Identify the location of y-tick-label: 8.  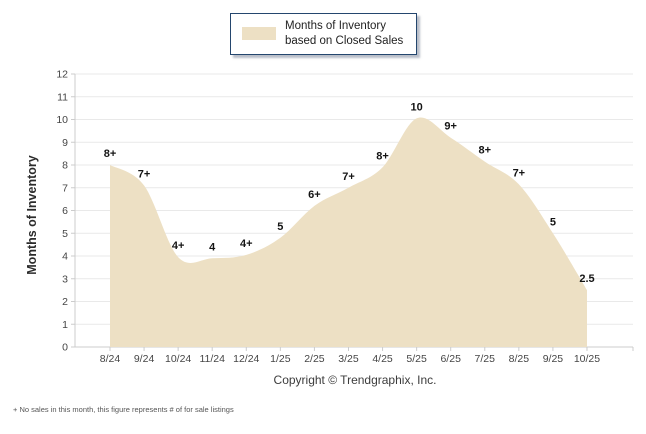
(65, 166).